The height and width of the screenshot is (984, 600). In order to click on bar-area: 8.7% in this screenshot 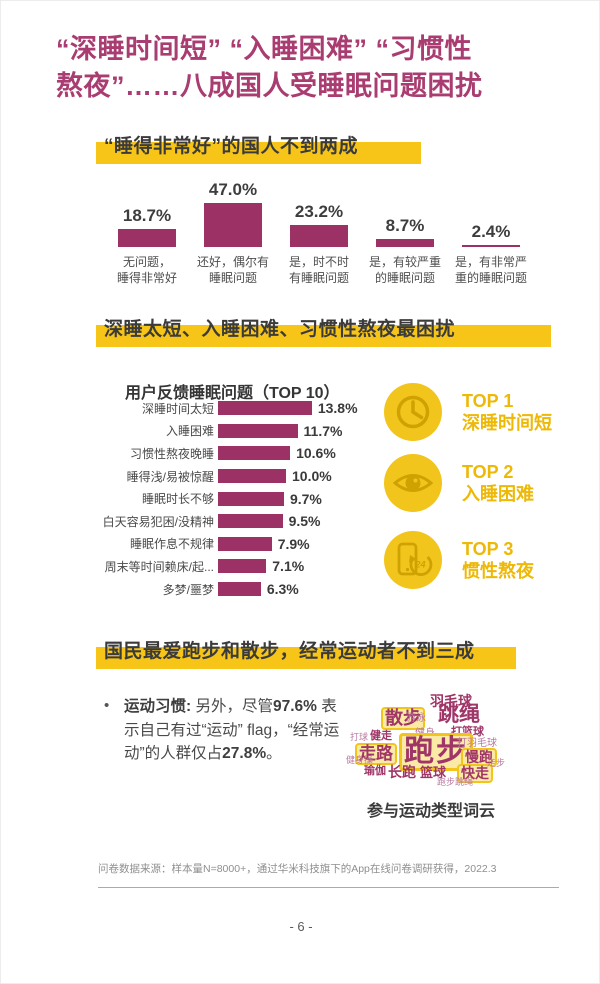, I will do `click(405, 209)`.